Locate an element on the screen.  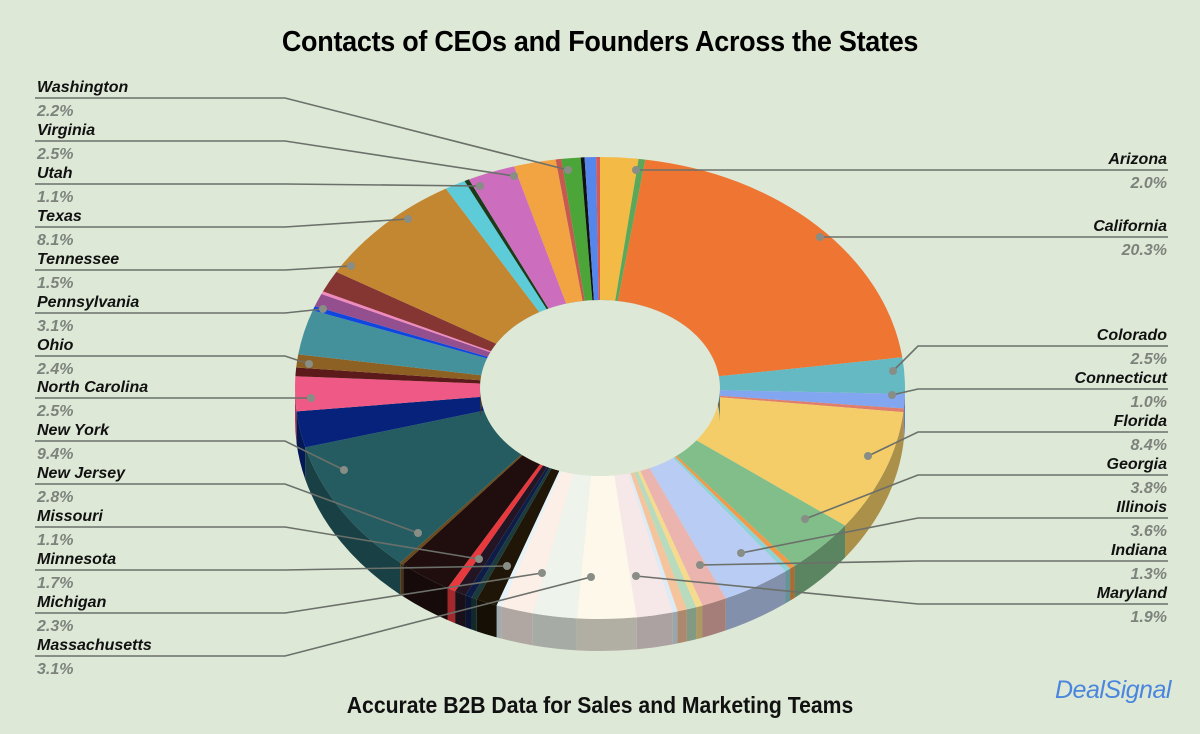
callout-label-percent: 3.8% is located at coordinates (1149, 488).